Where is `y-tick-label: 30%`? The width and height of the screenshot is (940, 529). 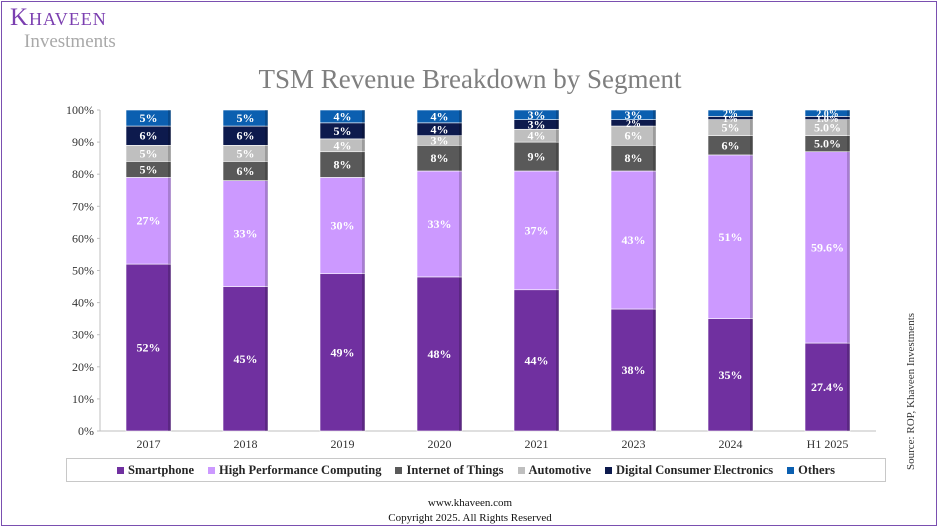 y-tick-label: 30% is located at coordinates (83, 335).